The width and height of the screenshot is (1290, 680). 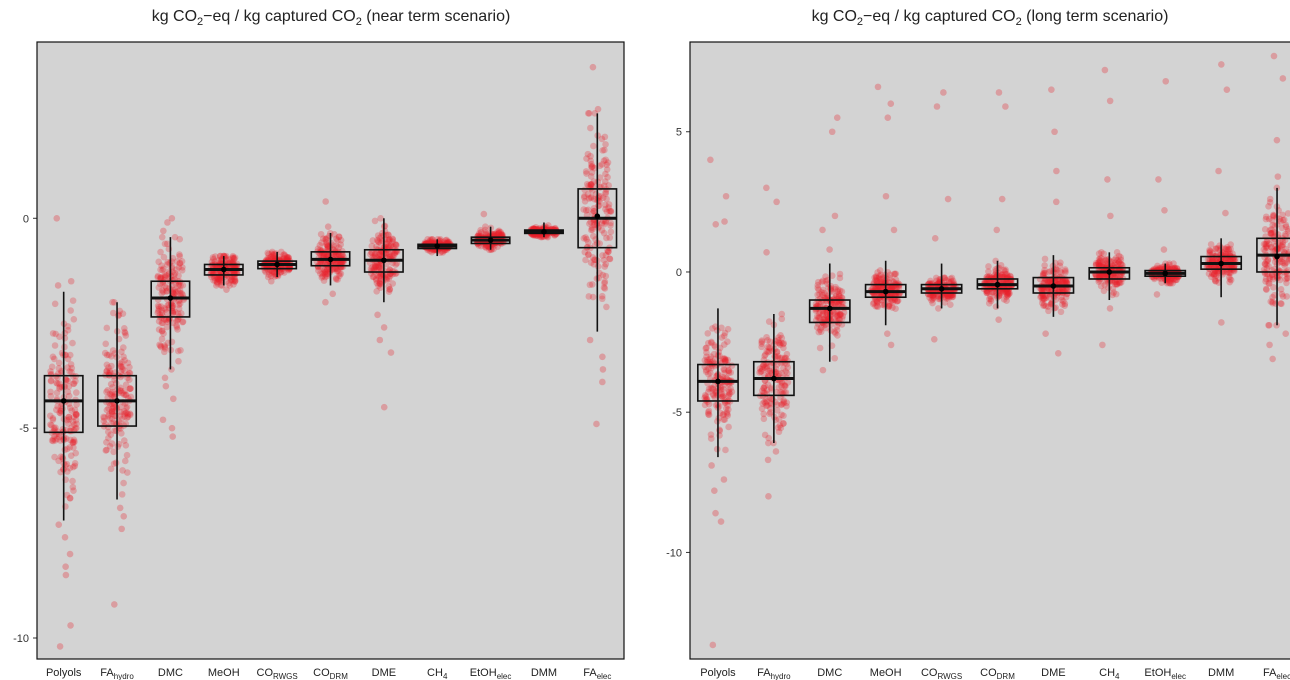 I want to click on title-part: (near term scenario), so click(x=436, y=16).